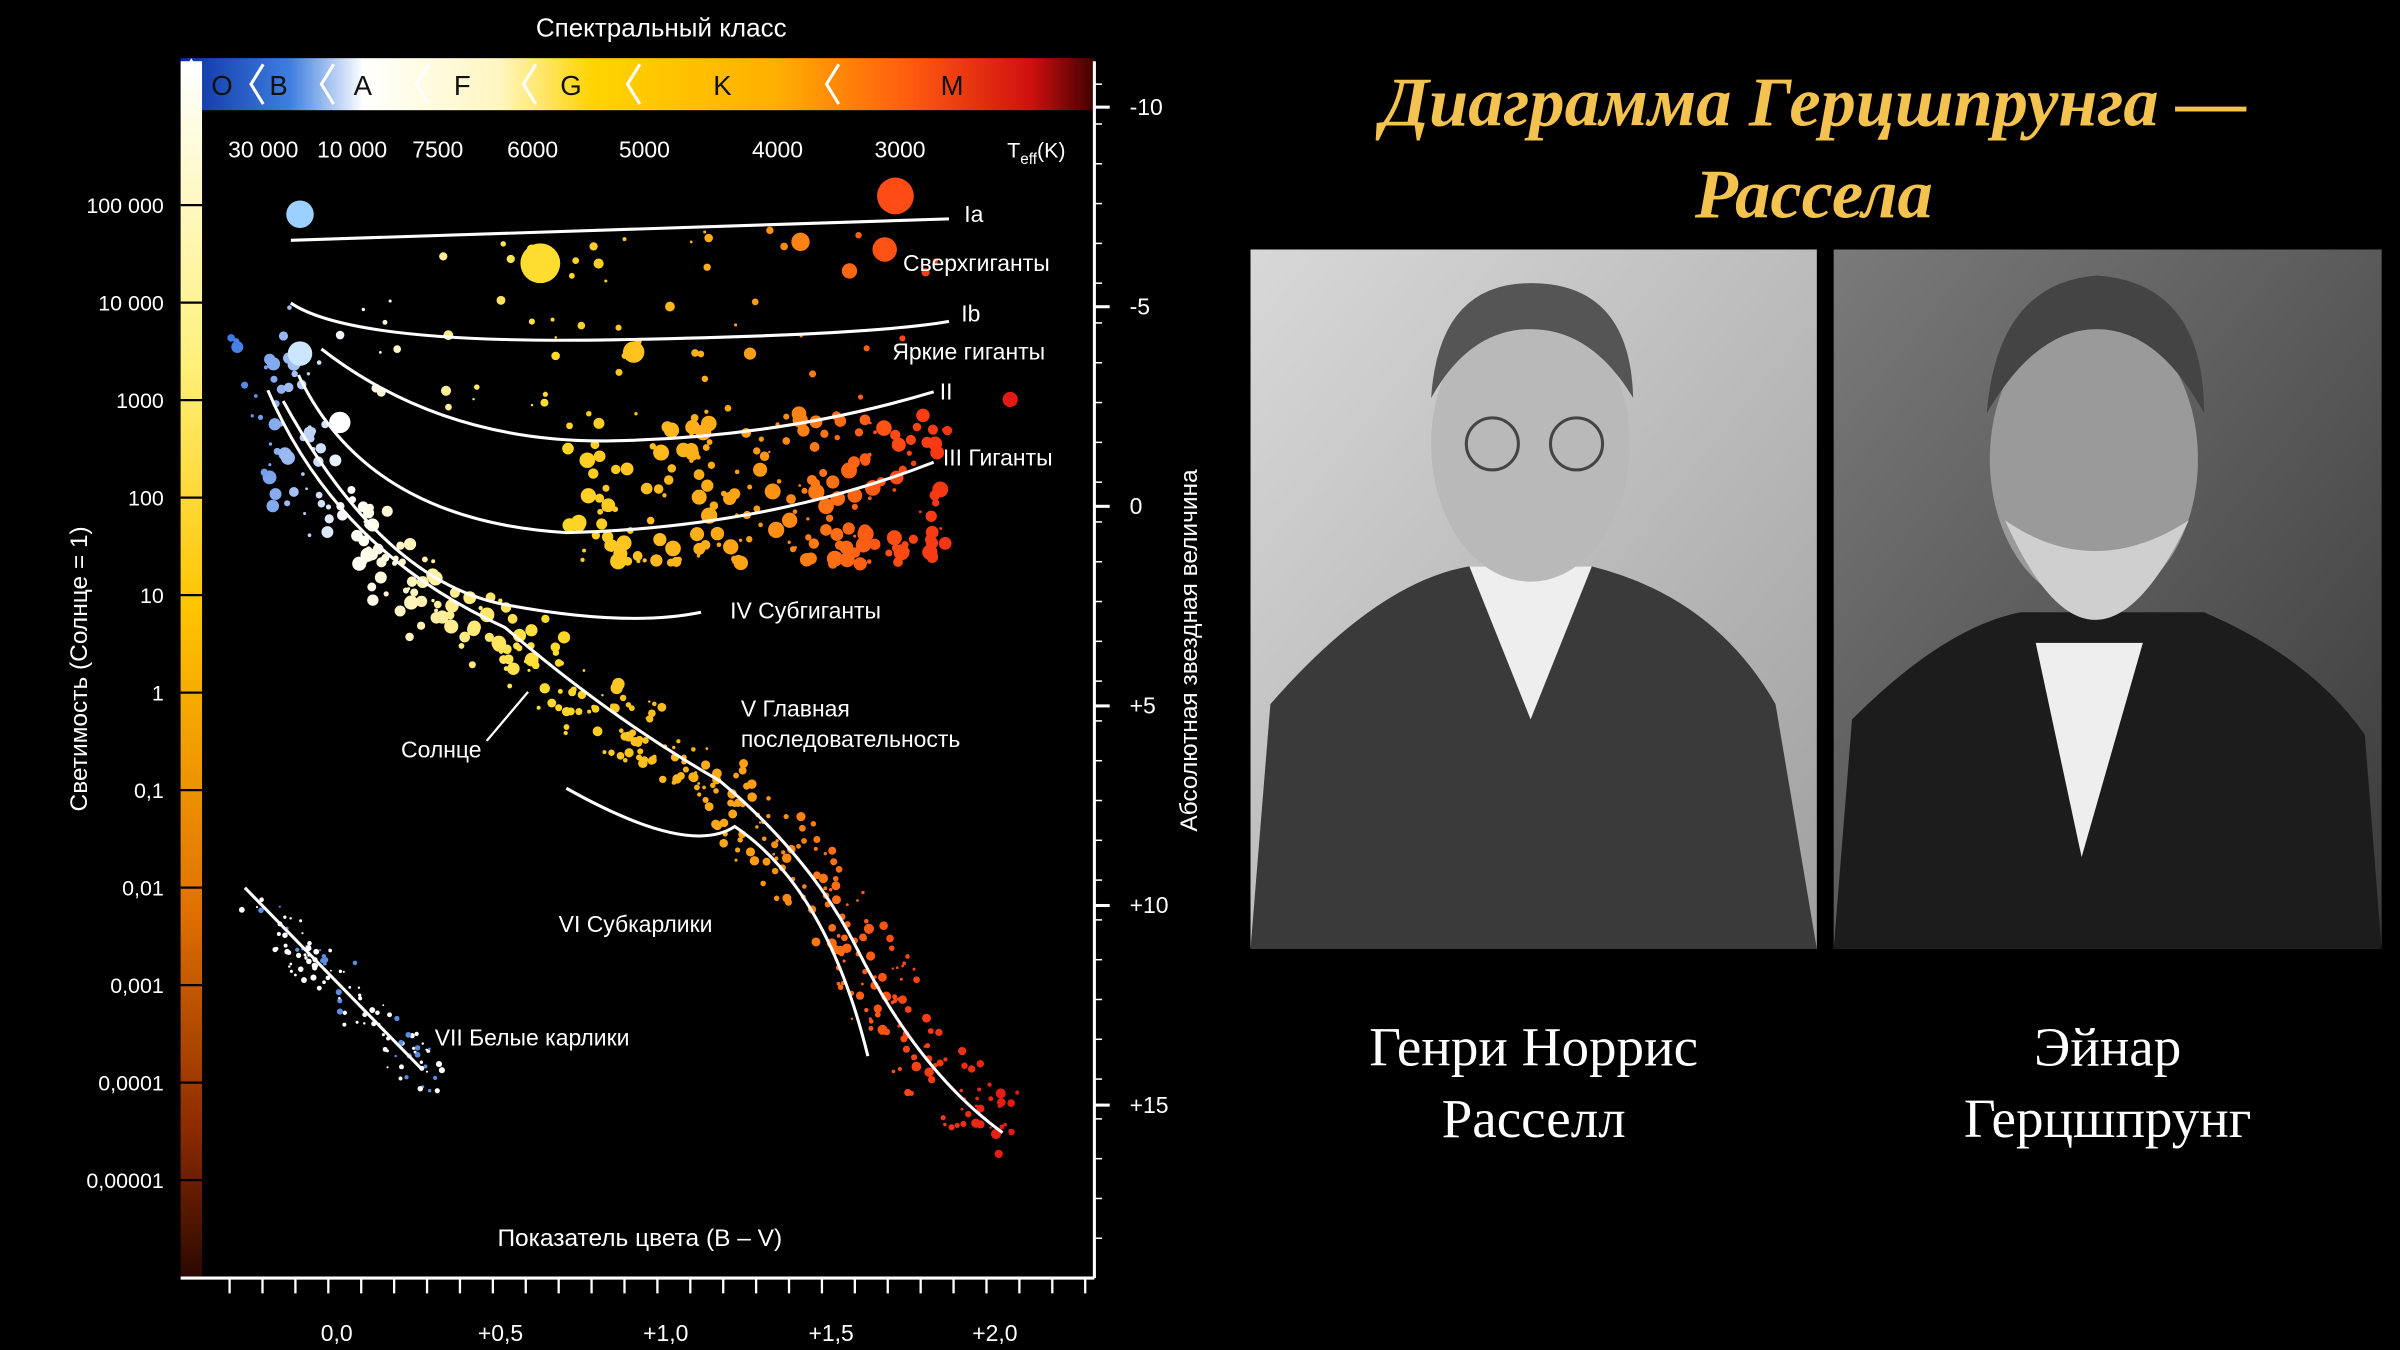 The image size is (2400, 1350). I want to click on magnitude-label: +5, so click(1143, 706).